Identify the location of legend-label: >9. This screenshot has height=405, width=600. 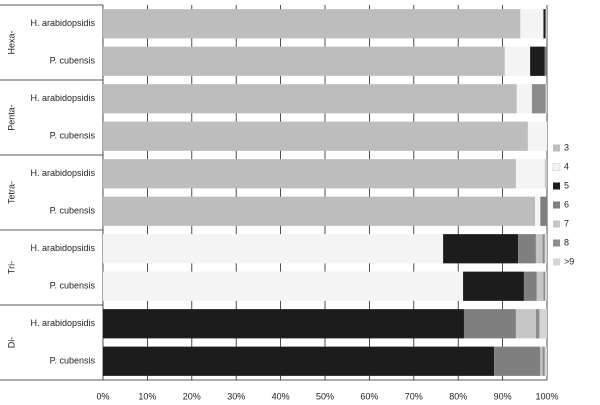
(569, 261).